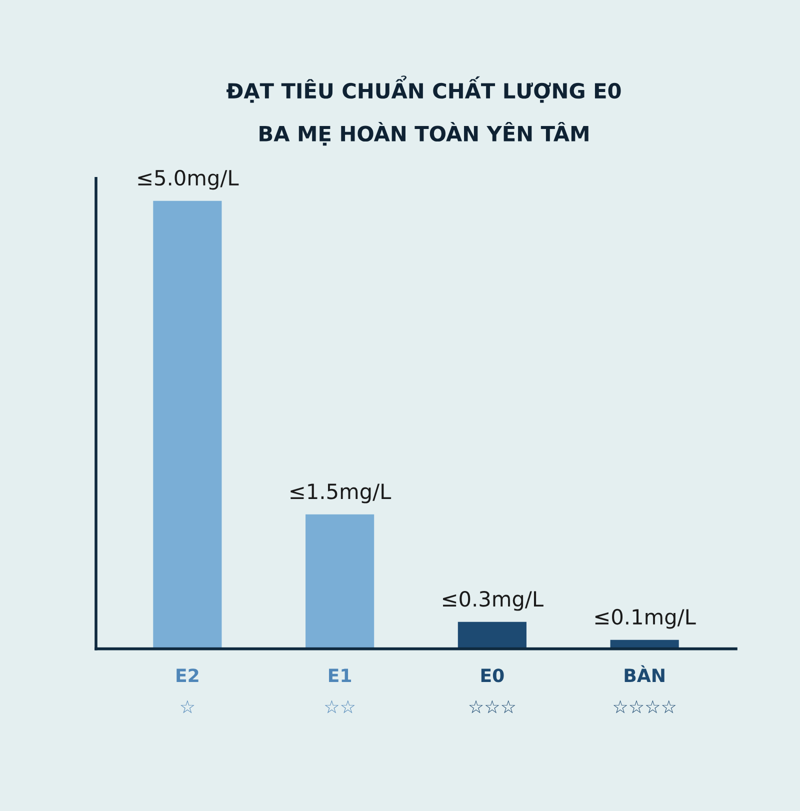 The width and height of the screenshot is (800, 811). Describe the element at coordinates (492, 691) in the screenshot. I see `x-tick-label: E0 ☆☆☆` at that location.